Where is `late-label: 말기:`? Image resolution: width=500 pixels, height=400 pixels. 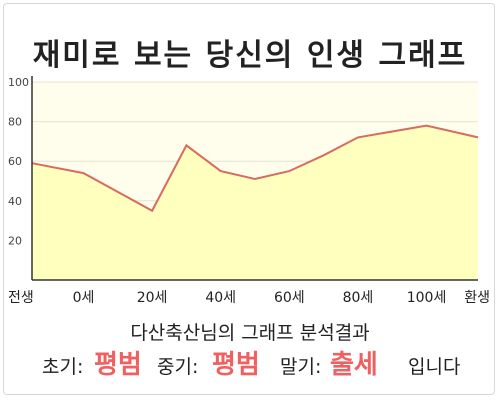 late-label: 말기: is located at coordinates (301, 367).